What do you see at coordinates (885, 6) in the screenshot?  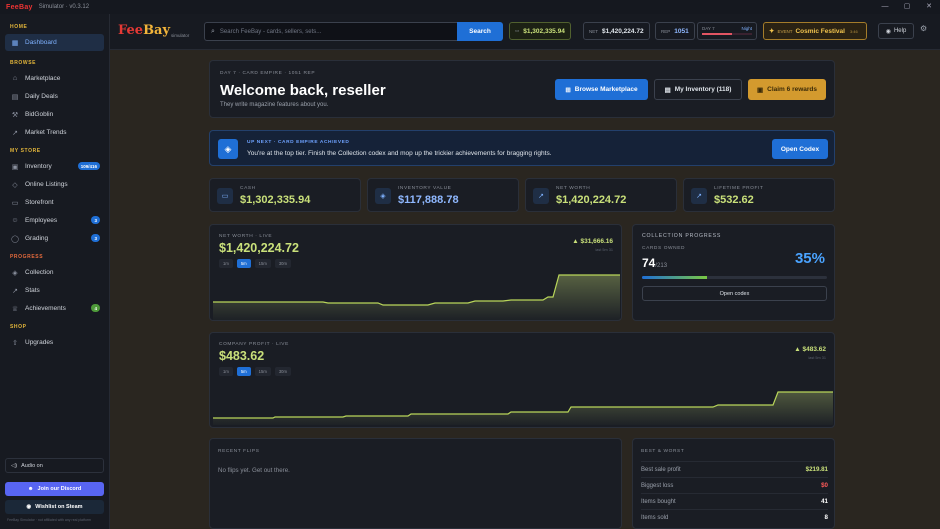 I see `minimize-icon: —` at bounding box center [885, 6].